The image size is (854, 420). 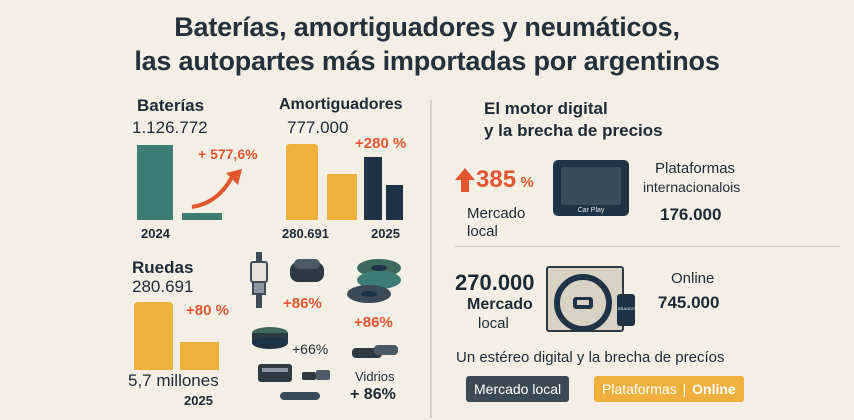 What do you see at coordinates (465, 180) in the screenshot?
I see `up-arrow-icon` at bounding box center [465, 180].